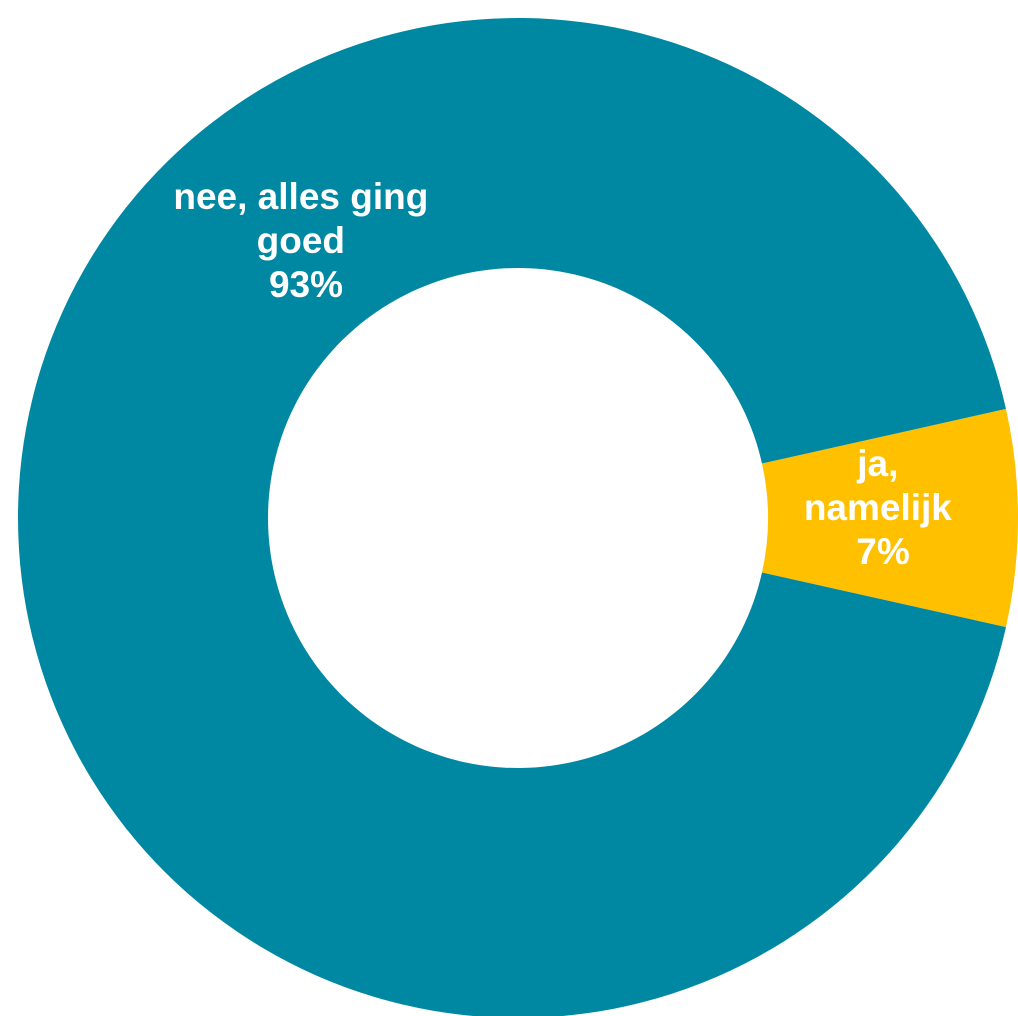 This screenshot has height=1016, width=1018. I want to click on slice-label-nee: nee, alles ging goed 93%, so click(305, 240).